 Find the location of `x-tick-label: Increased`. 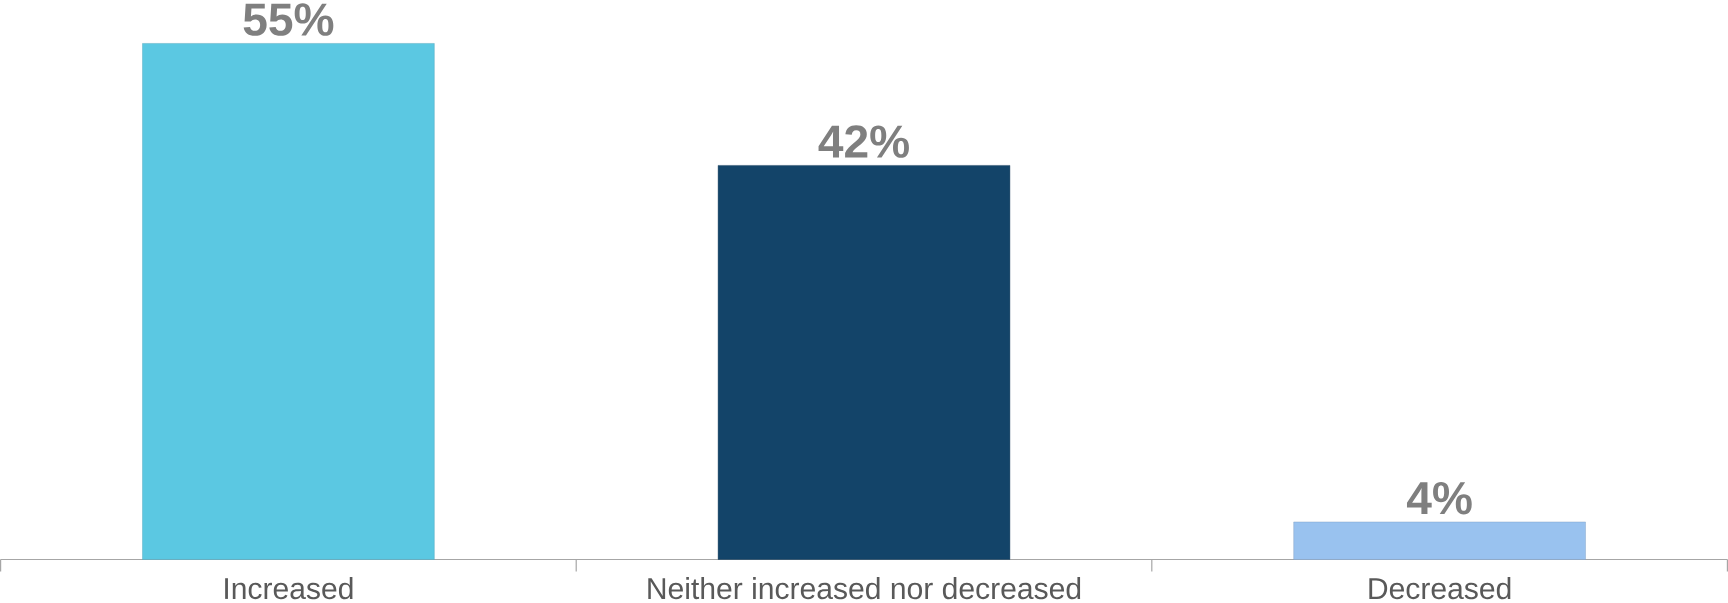

x-tick-label: Increased is located at coordinates (289, 588).